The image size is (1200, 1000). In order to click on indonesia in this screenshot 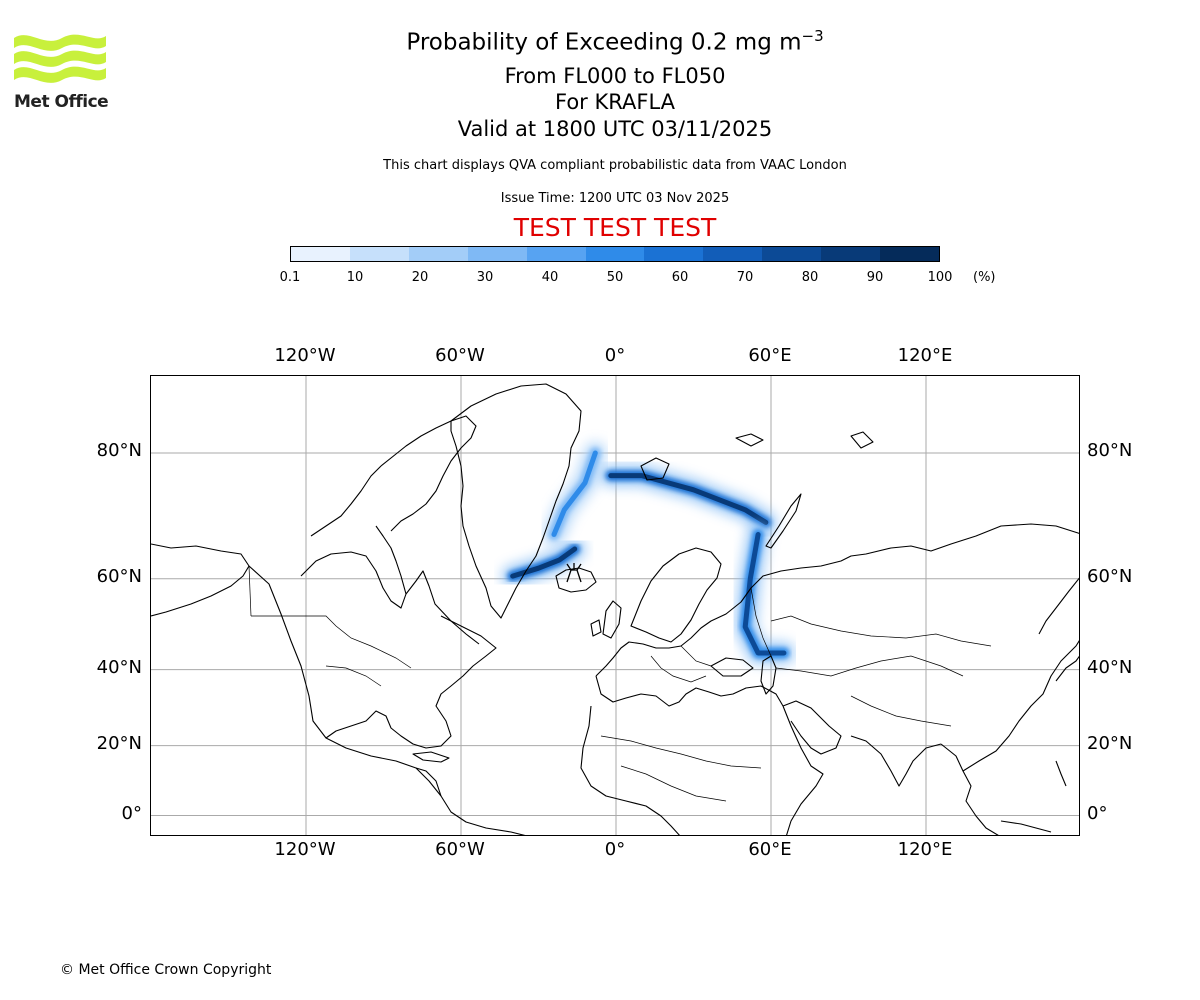, I will do `click(1026, 826)`.